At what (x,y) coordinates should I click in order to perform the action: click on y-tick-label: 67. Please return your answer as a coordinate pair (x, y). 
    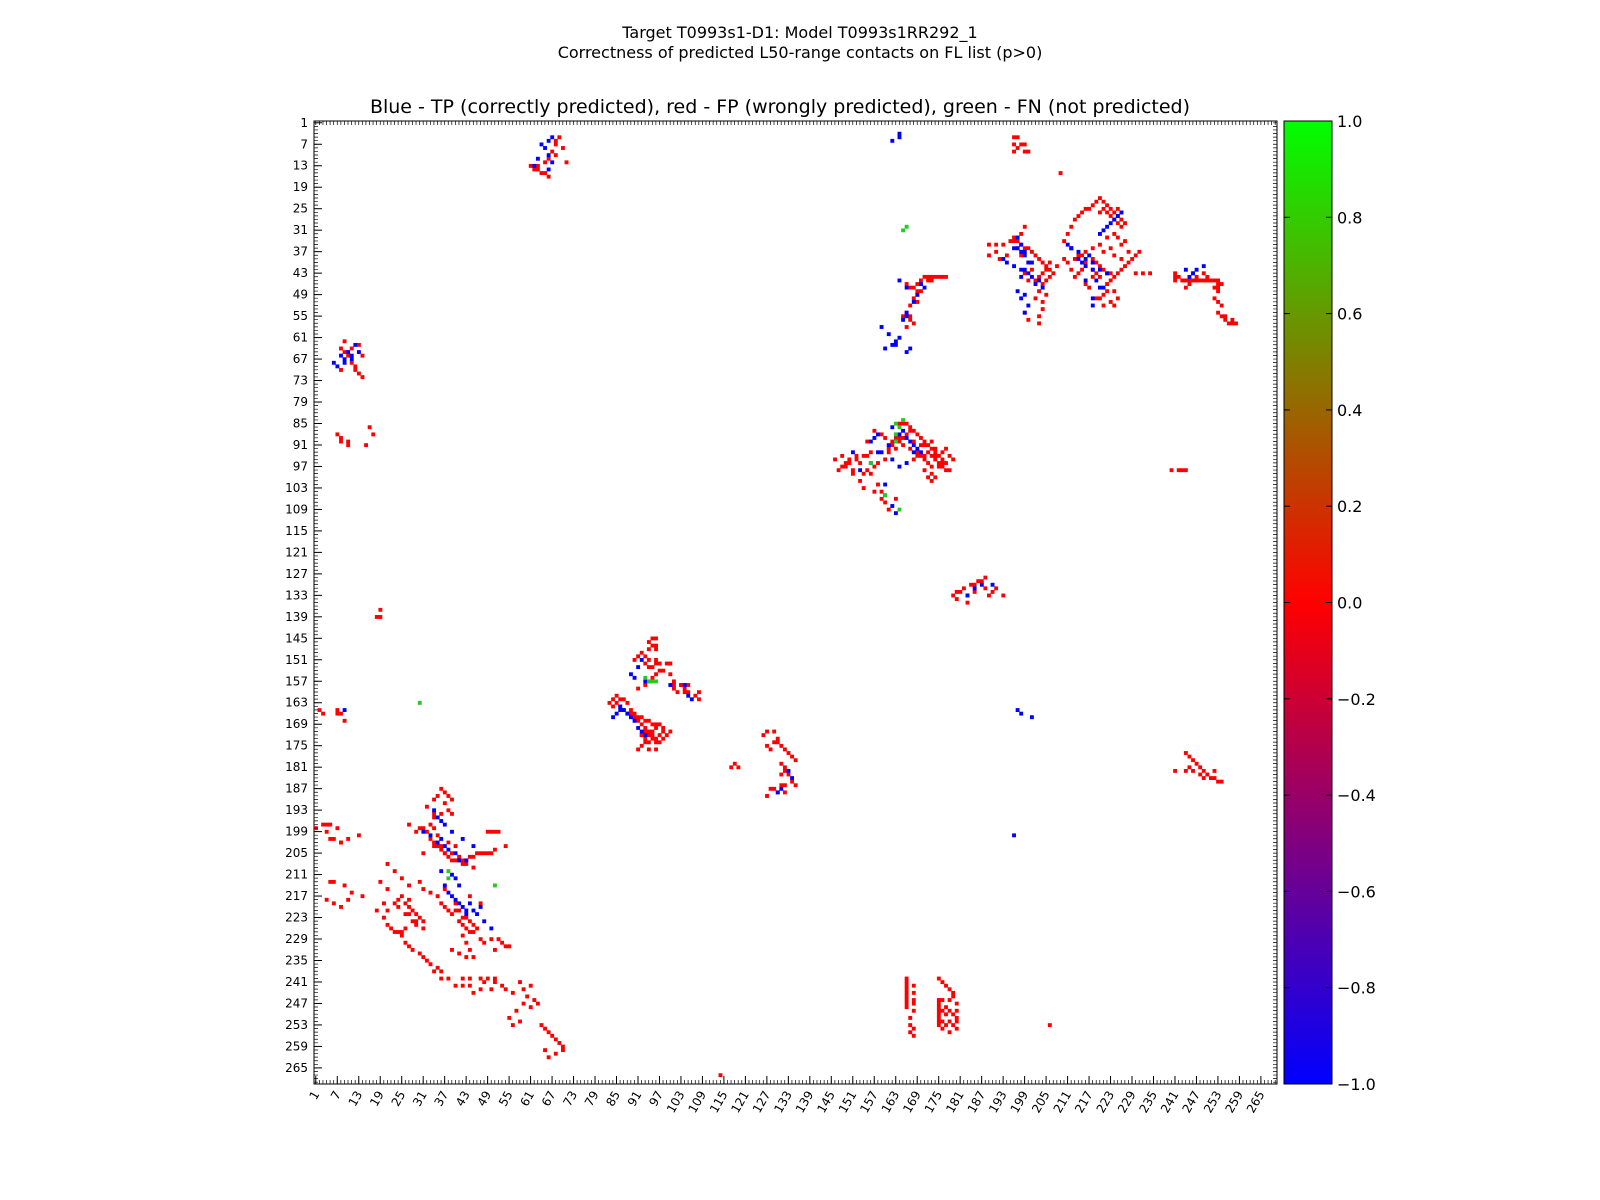
    Looking at the image, I should click on (300, 359).